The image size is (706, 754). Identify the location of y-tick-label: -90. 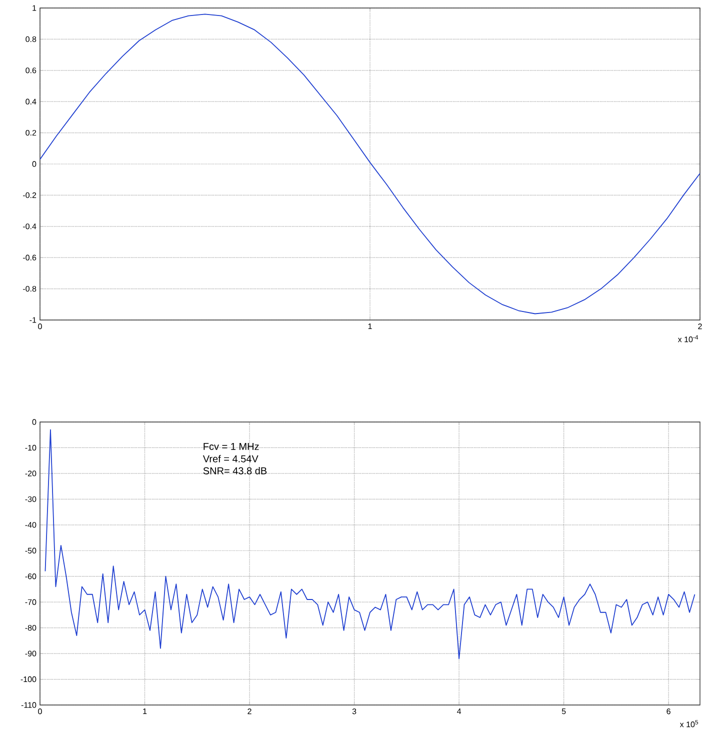
(30, 653).